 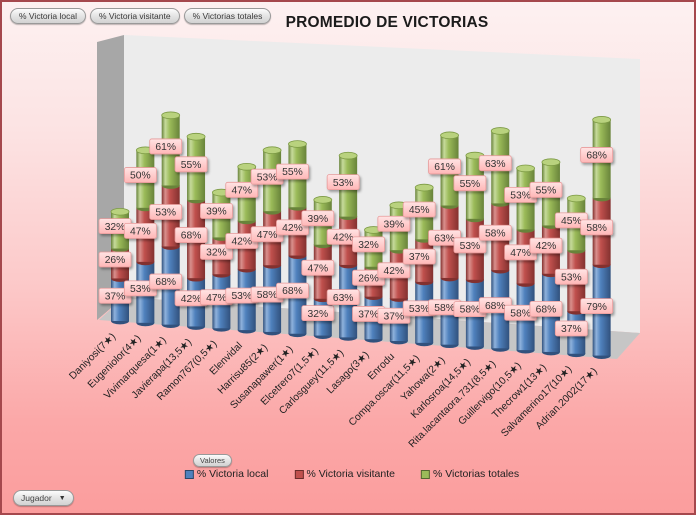 I want to click on jugador-dropdown: Jugador ▼, so click(x=43, y=498).